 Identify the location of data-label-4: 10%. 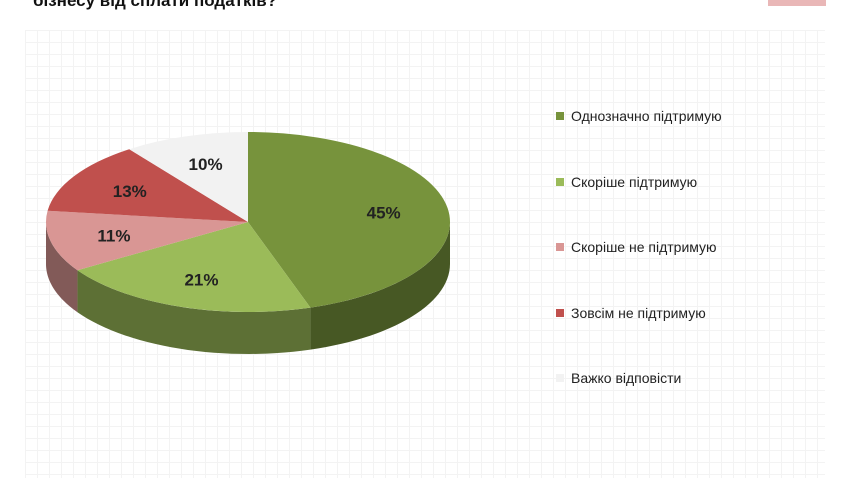
(206, 164).